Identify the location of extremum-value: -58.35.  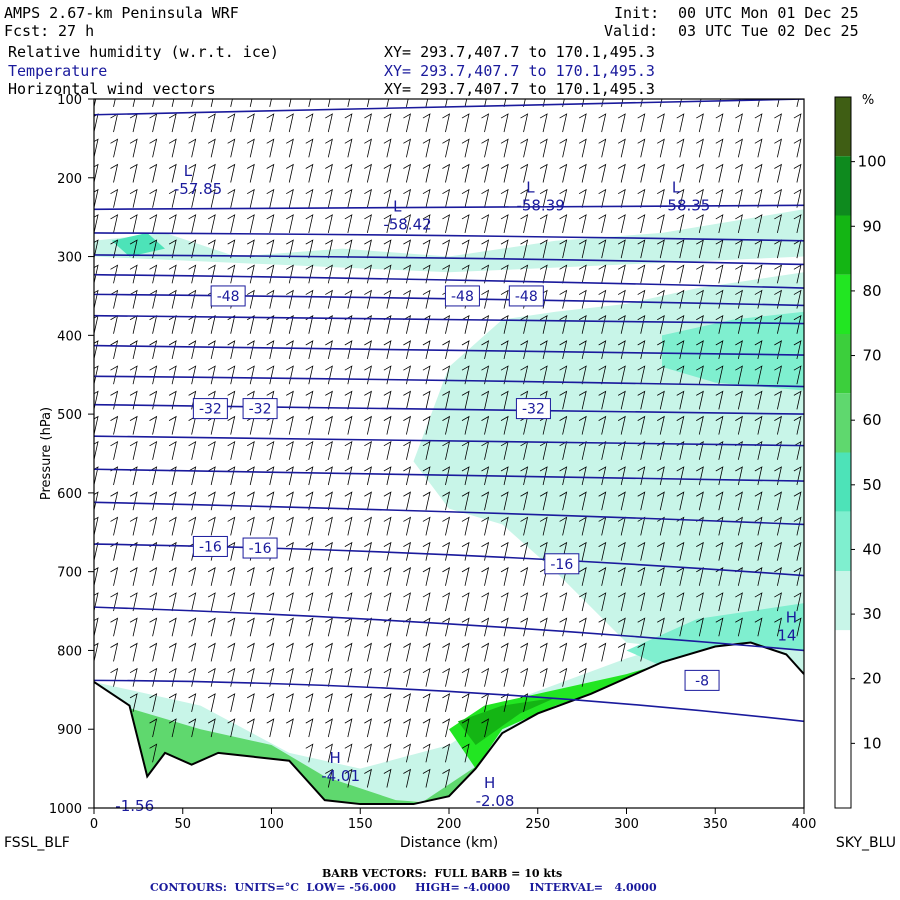
(686, 206).